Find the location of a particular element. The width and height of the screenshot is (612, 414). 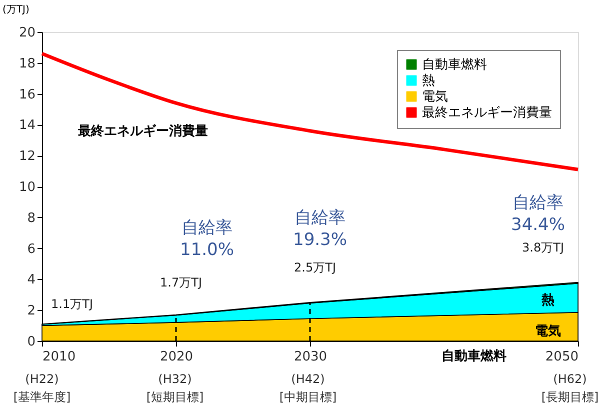

y-tick-label: 6 is located at coordinates (31, 249).